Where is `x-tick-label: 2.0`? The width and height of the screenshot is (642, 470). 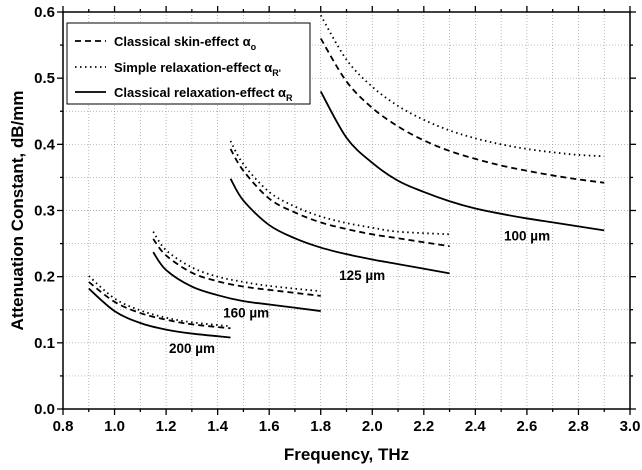
x-tick-label: 2.0 is located at coordinates (372, 426).